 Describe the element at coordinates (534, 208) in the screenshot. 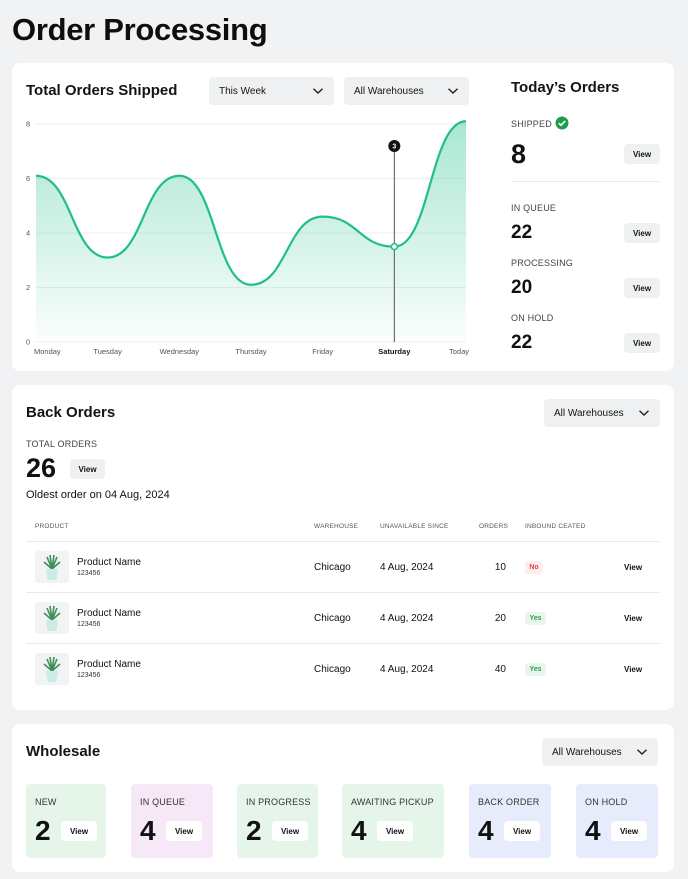

I see `in-queue-label: IN QUEUE` at that location.